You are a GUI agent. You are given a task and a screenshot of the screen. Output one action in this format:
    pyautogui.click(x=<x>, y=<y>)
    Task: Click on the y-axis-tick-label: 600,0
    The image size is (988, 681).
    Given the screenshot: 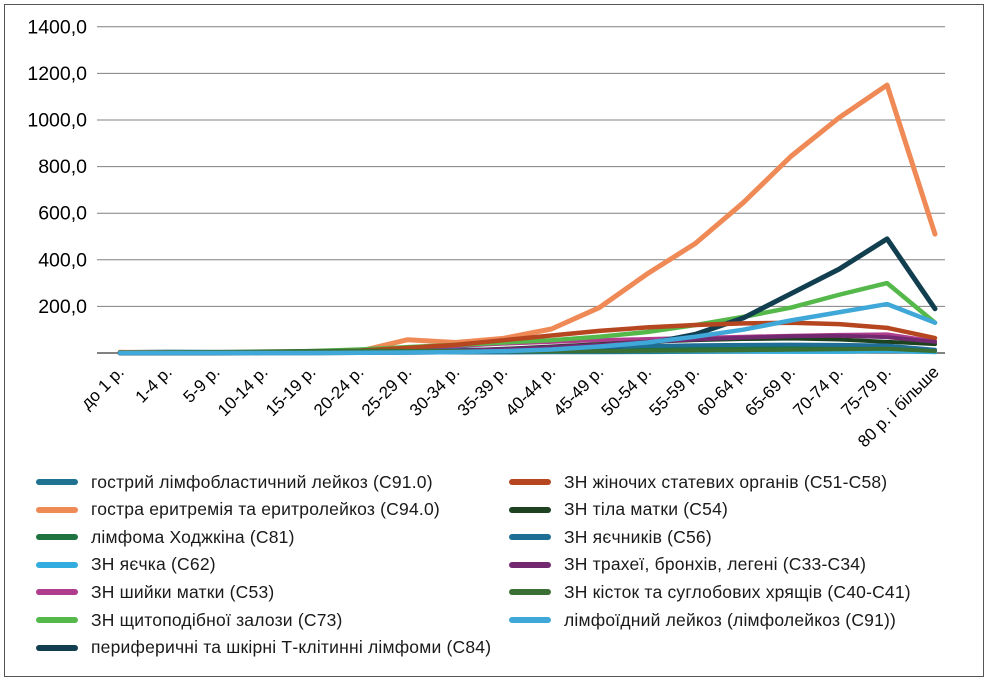 What is the action you would take?
    pyautogui.click(x=62, y=214)
    